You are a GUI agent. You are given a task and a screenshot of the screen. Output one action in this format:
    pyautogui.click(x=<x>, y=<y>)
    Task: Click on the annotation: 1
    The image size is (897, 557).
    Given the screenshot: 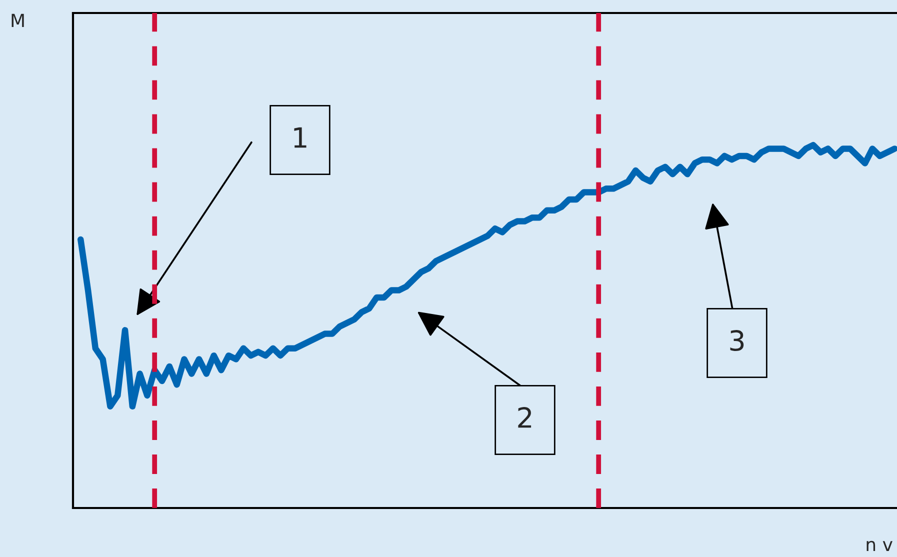 What is the action you would take?
    pyautogui.click(x=300, y=137)
    